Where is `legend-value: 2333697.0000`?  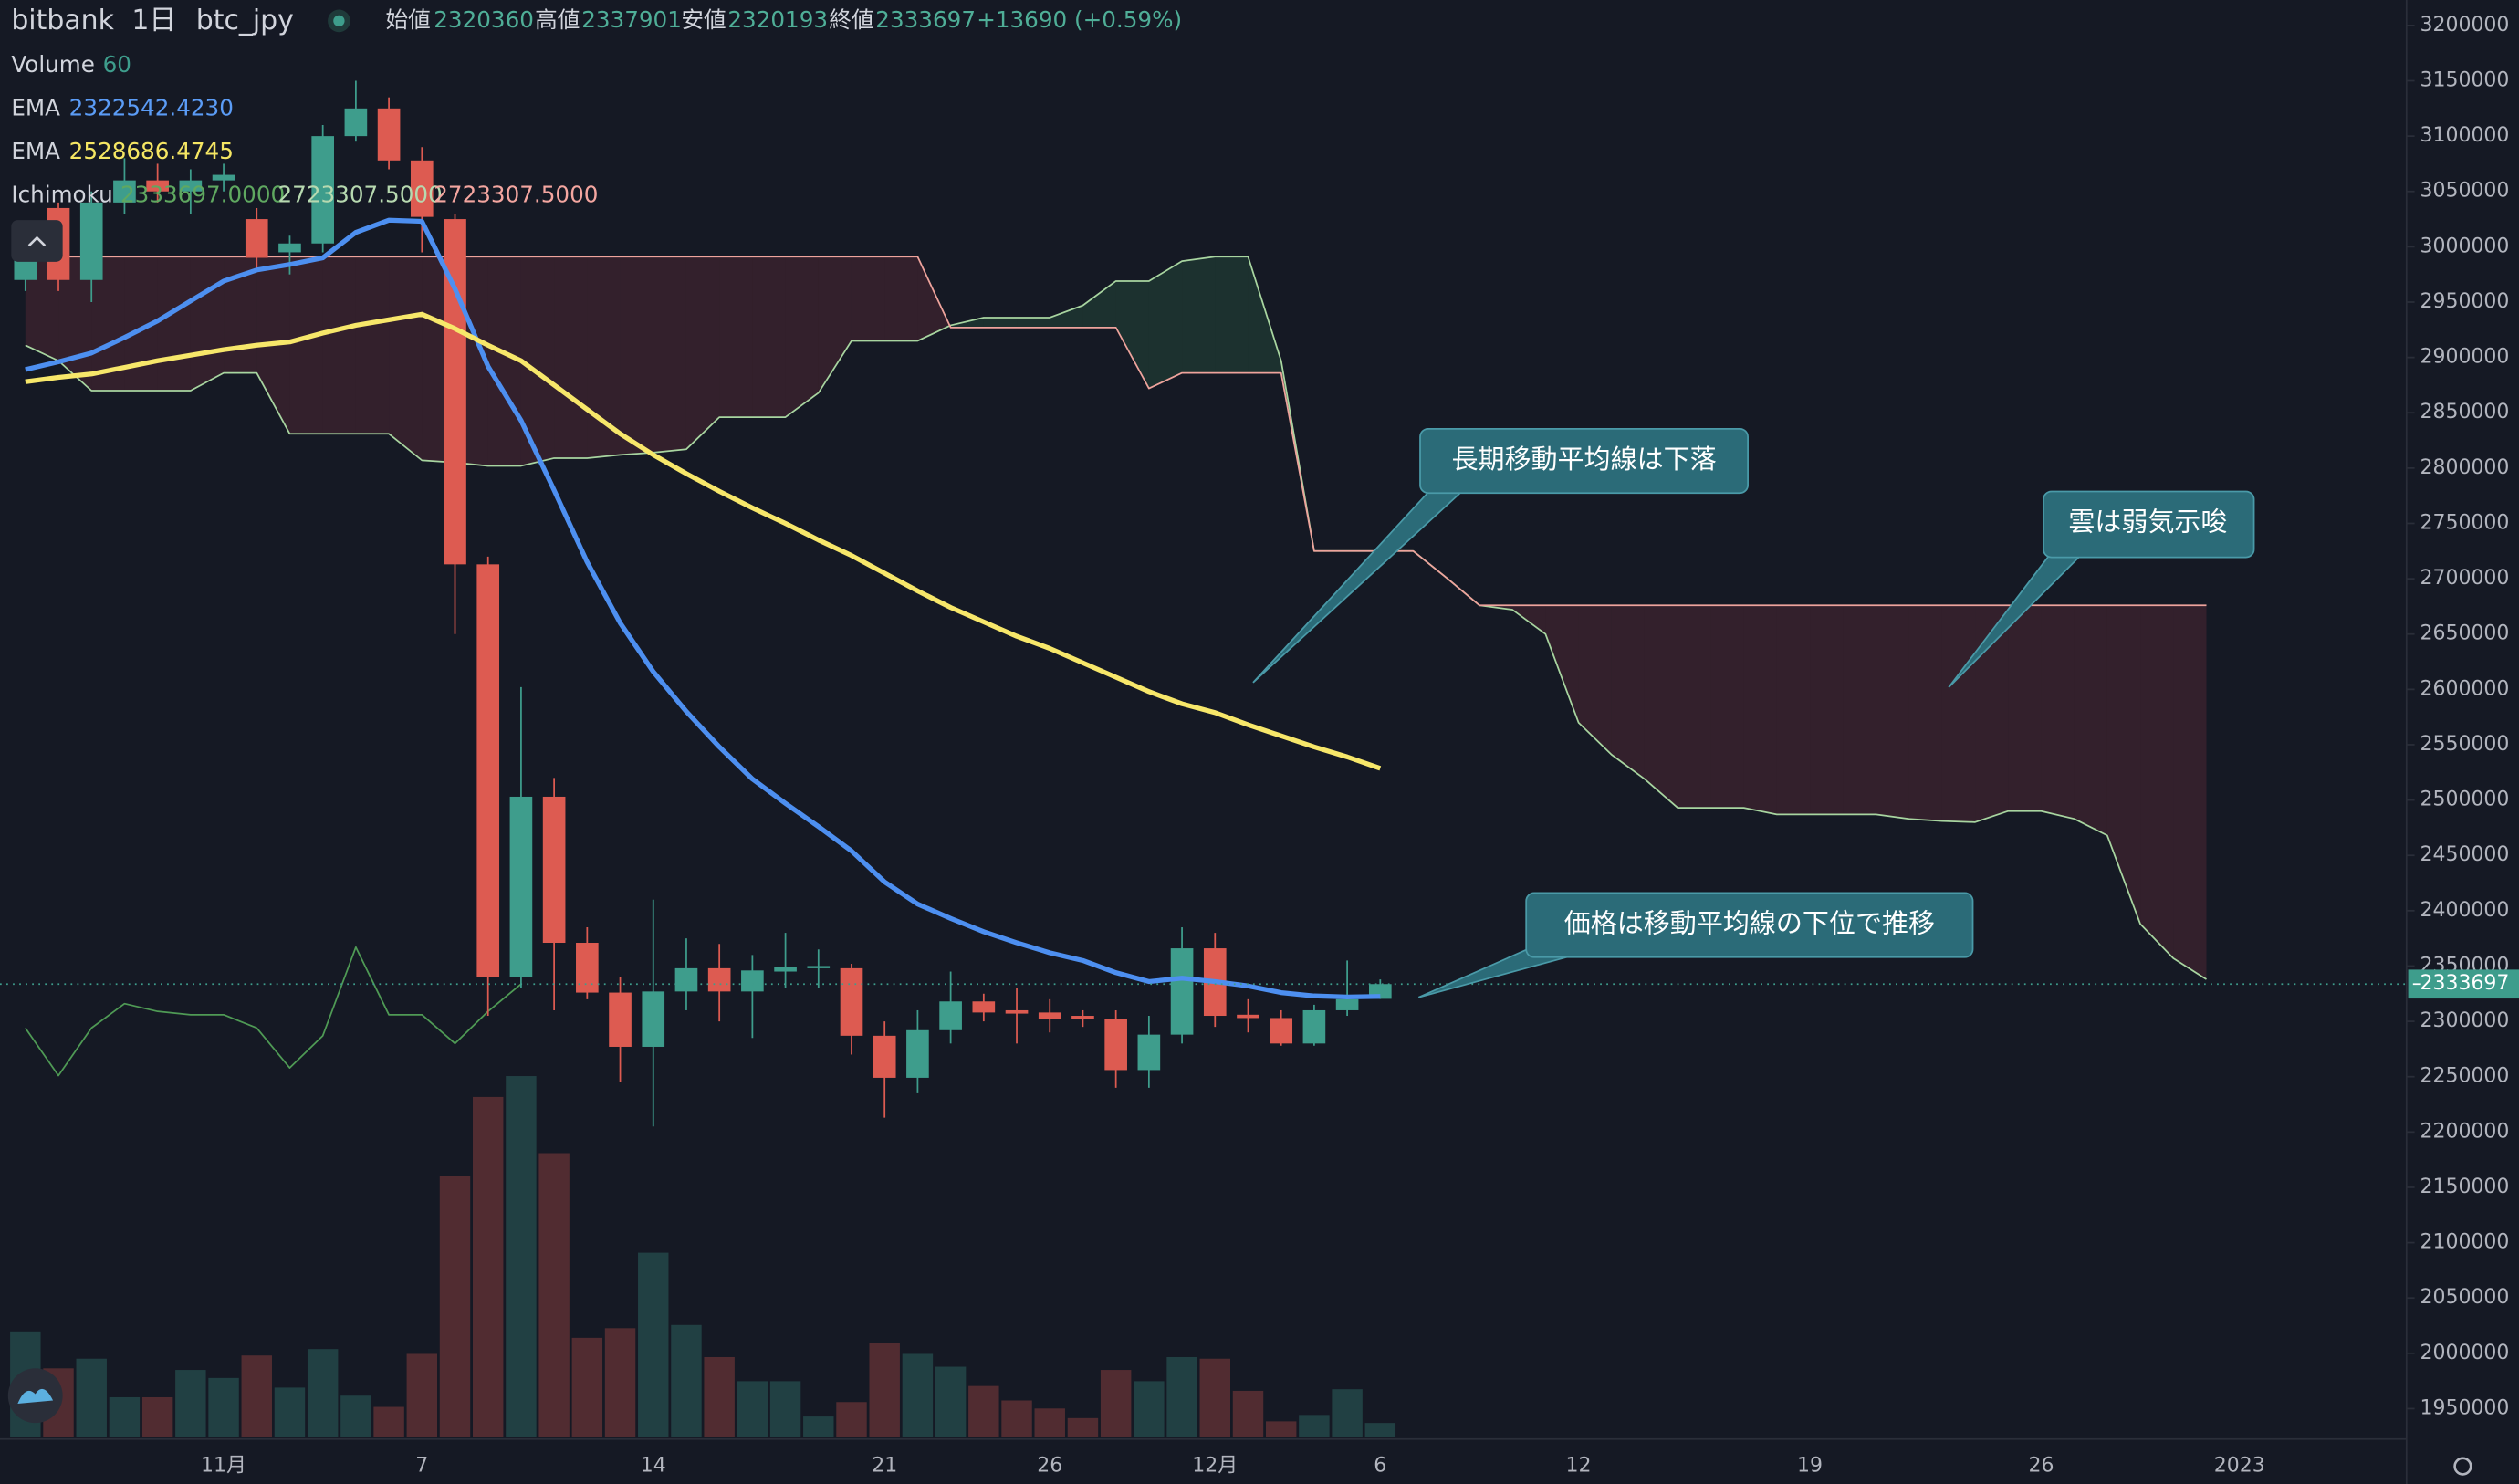 legend-value: 2333697.0000 is located at coordinates (202, 195).